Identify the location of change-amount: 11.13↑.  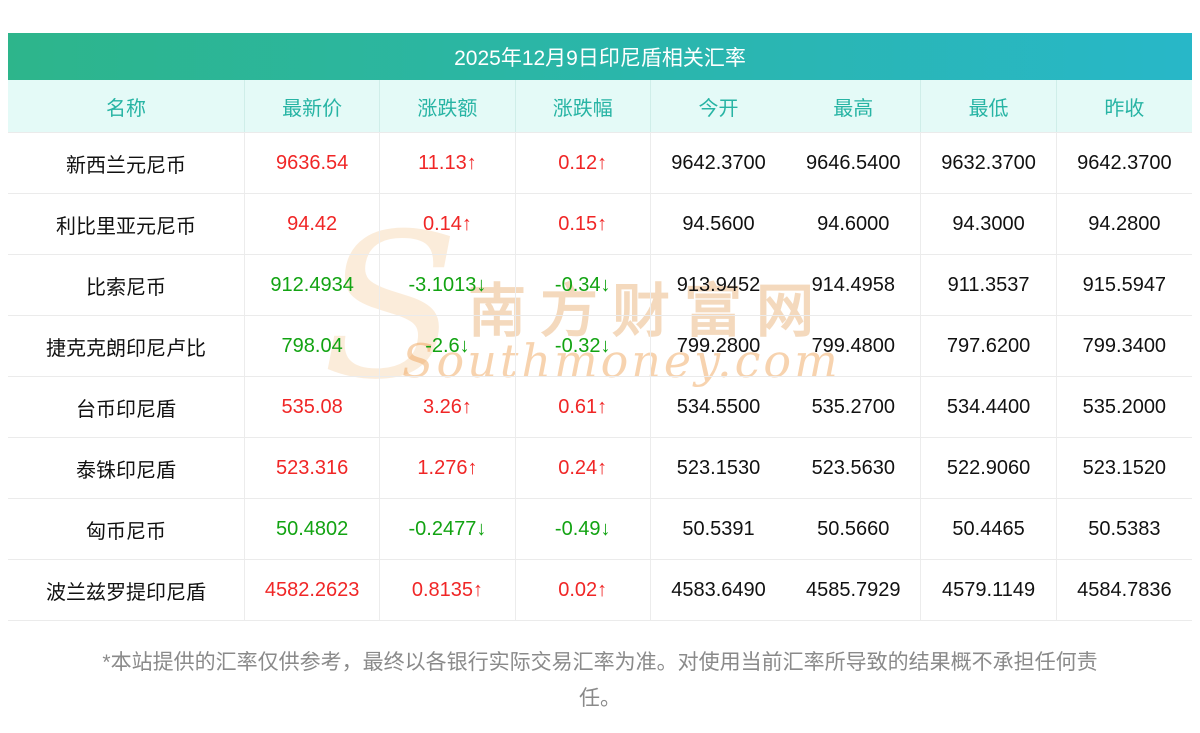
(448, 163).